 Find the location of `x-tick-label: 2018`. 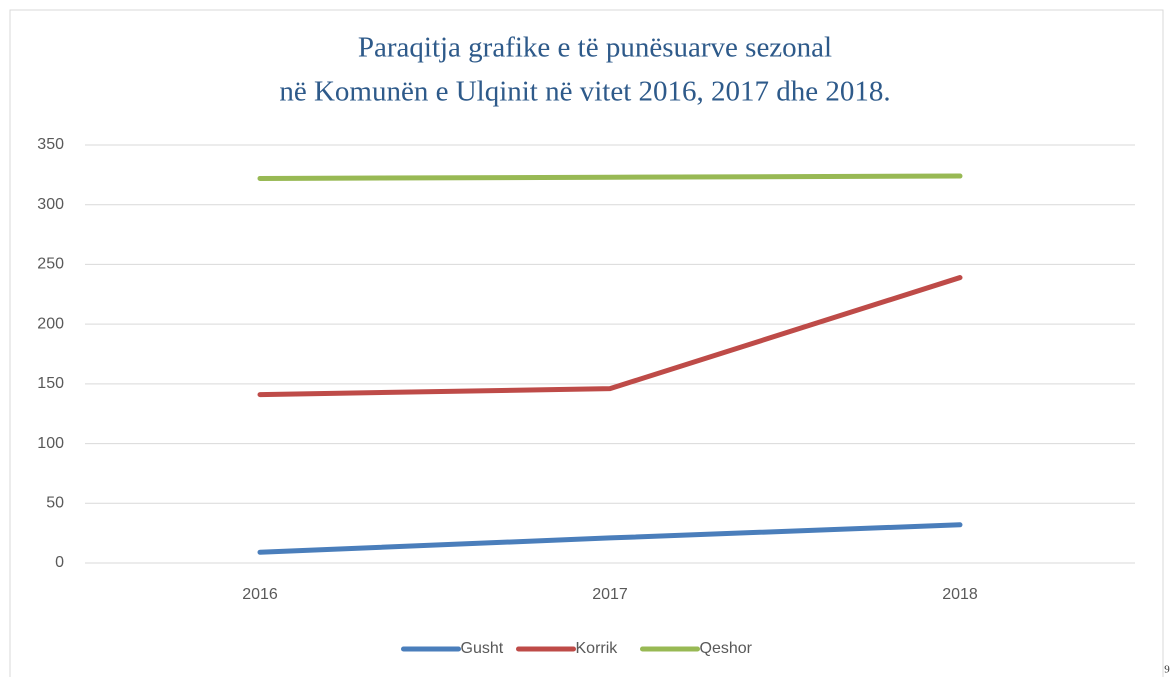

x-tick-label: 2018 is located at coordinates (960, 594).